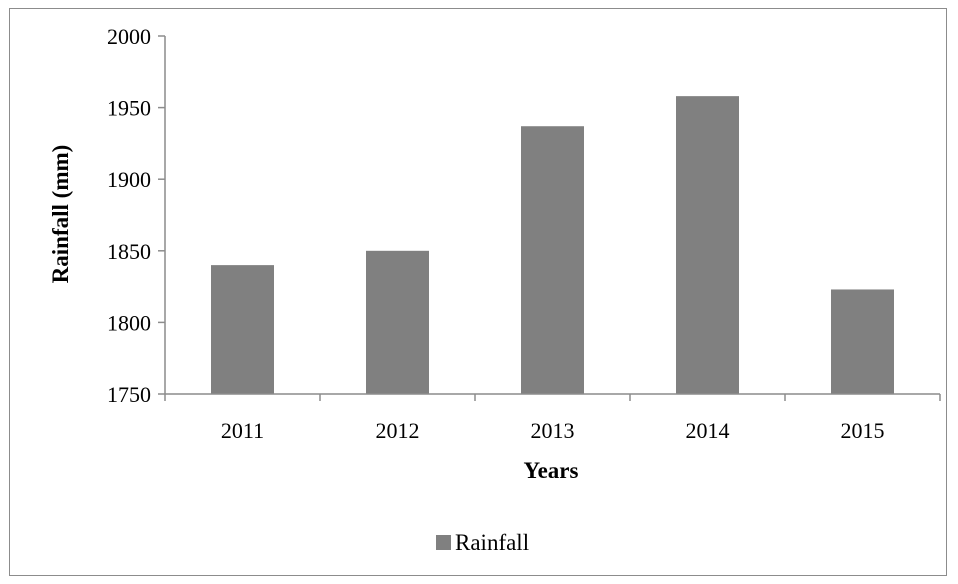  Describe the element at coordinates (398, 430) in the screenshot. I see `x-tick-label: 2012` at that location.